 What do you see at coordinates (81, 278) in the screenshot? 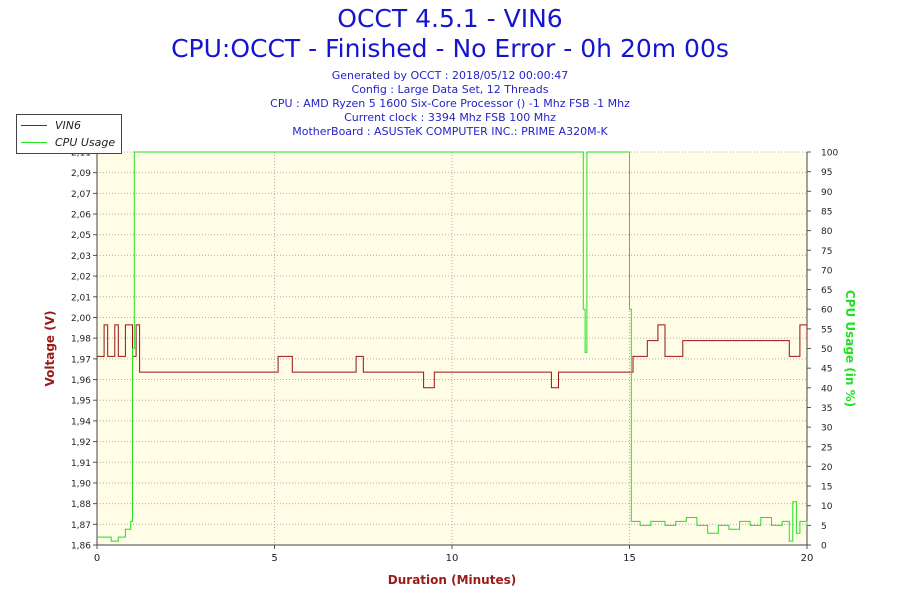
I see `y-tick-label: 2,02` at bounding box center [81, 278].